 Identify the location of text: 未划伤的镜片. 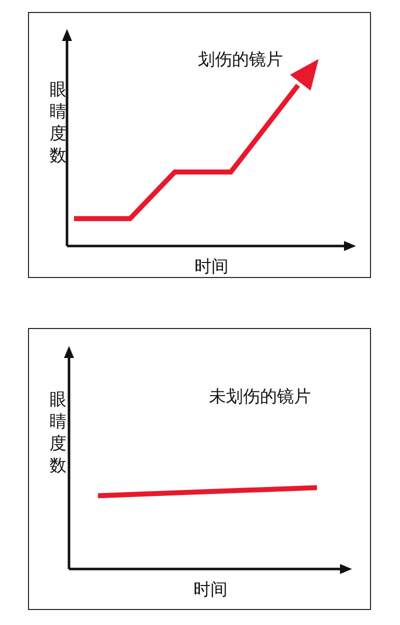
(260, 397).